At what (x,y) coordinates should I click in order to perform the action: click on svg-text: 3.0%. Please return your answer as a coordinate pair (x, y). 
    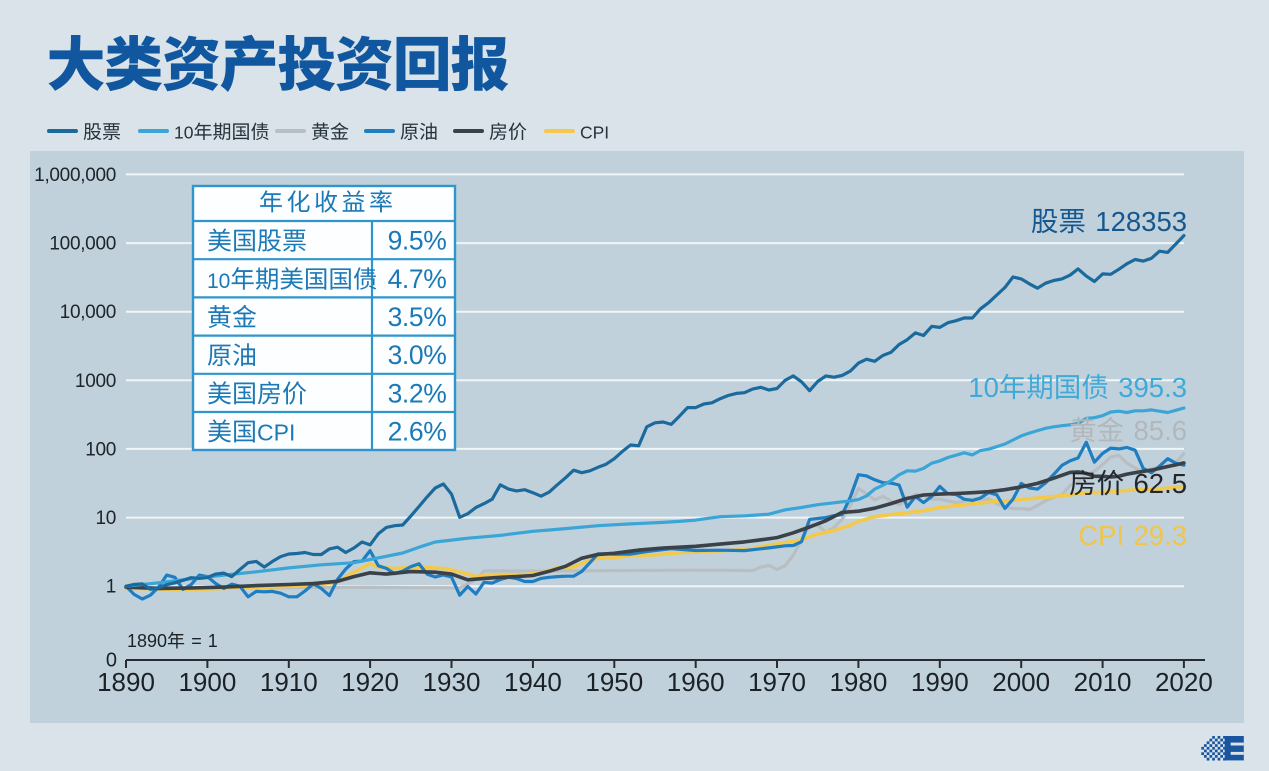
    Looking at the image, I should click on (417, 355).